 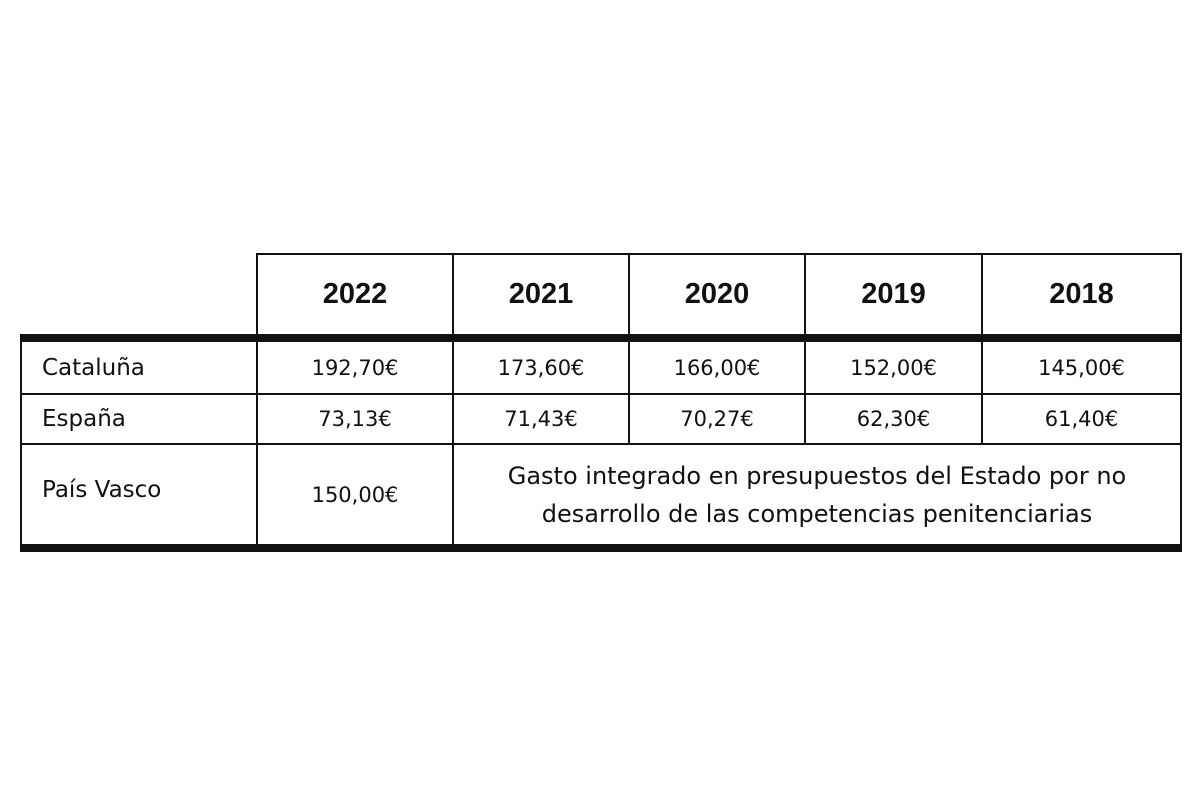 I want to click on header-year-2018: 2018, so click(x=1081, y=297).